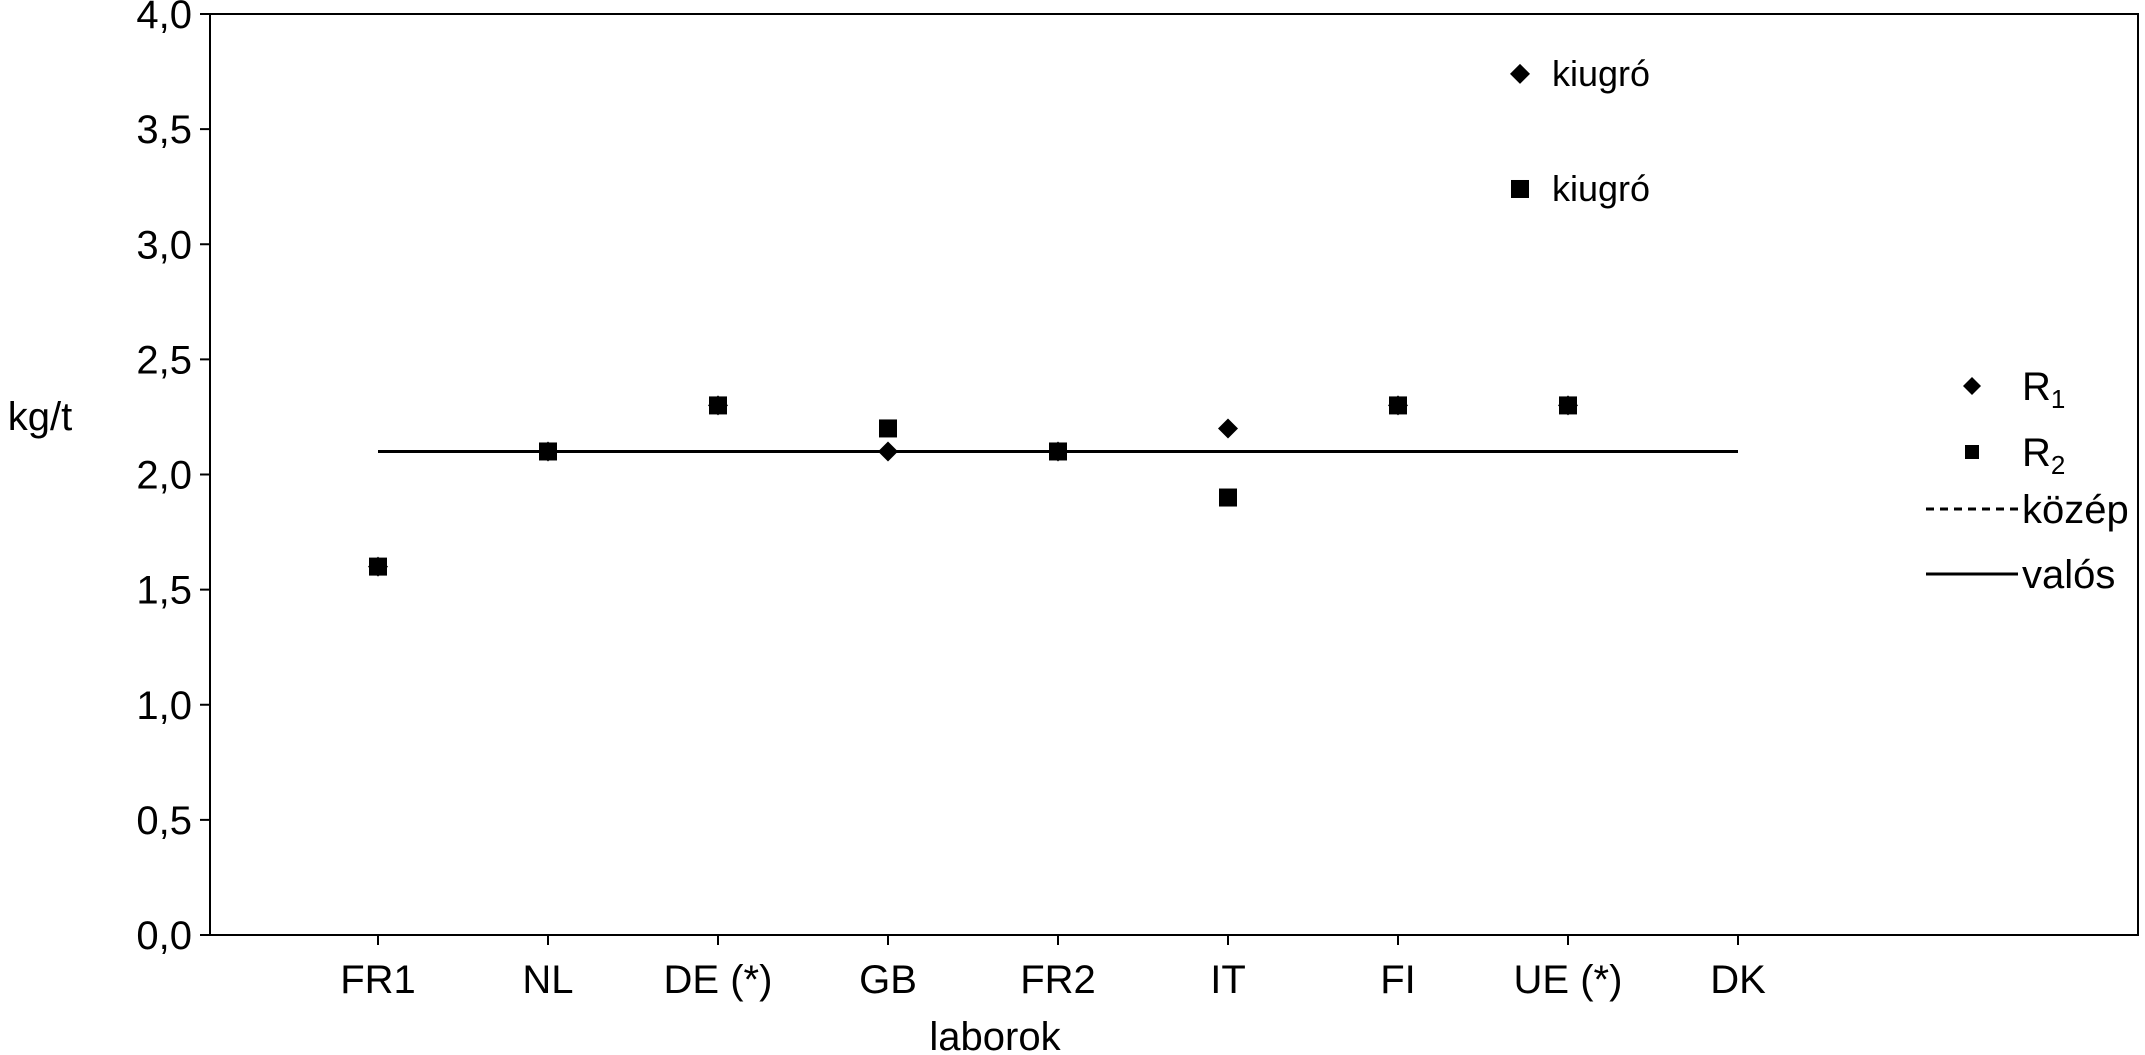 The height and width of the screenshot is (1055, 2145). Describe the element at coordinates (378, 980) in the screenshot. I see `x-tick-label: FR1` at that location.